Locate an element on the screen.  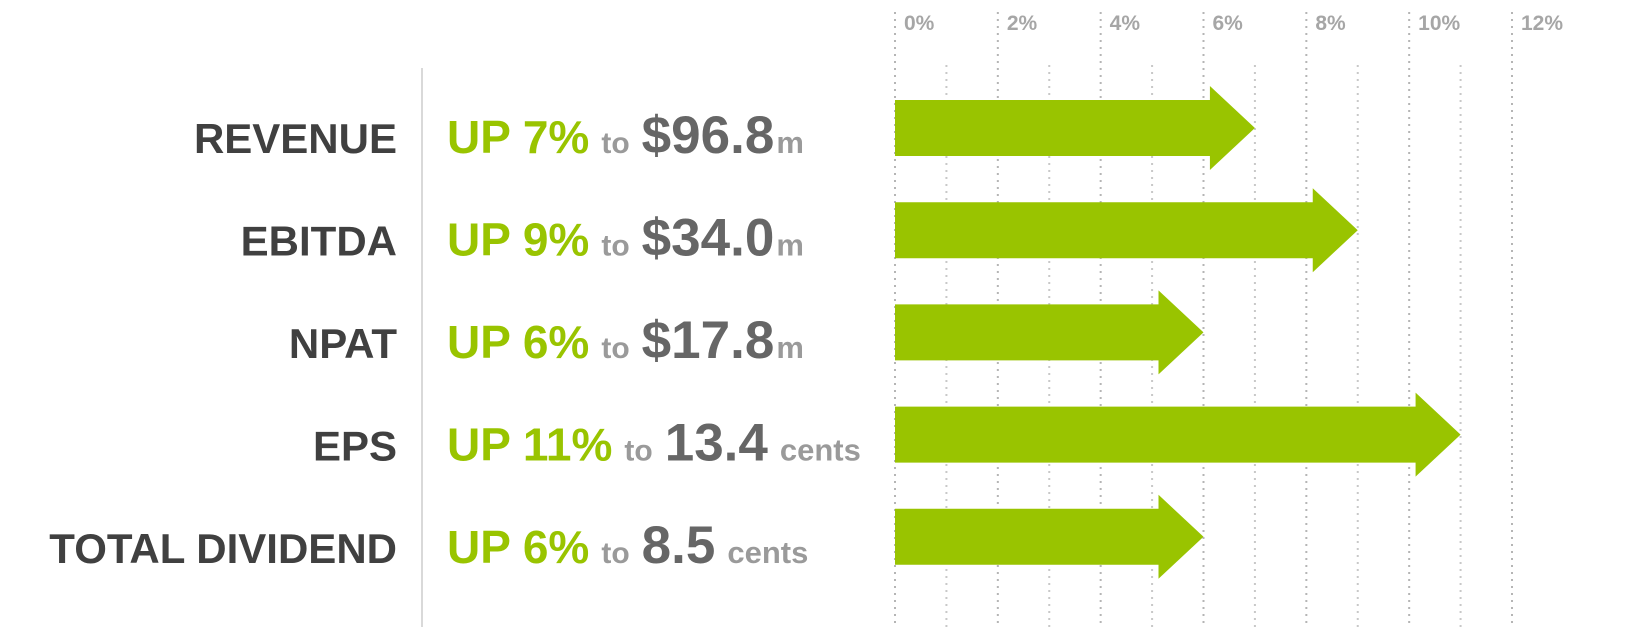
row-summary: UP 7% to $96.8m is located at coordinates (625, 135).